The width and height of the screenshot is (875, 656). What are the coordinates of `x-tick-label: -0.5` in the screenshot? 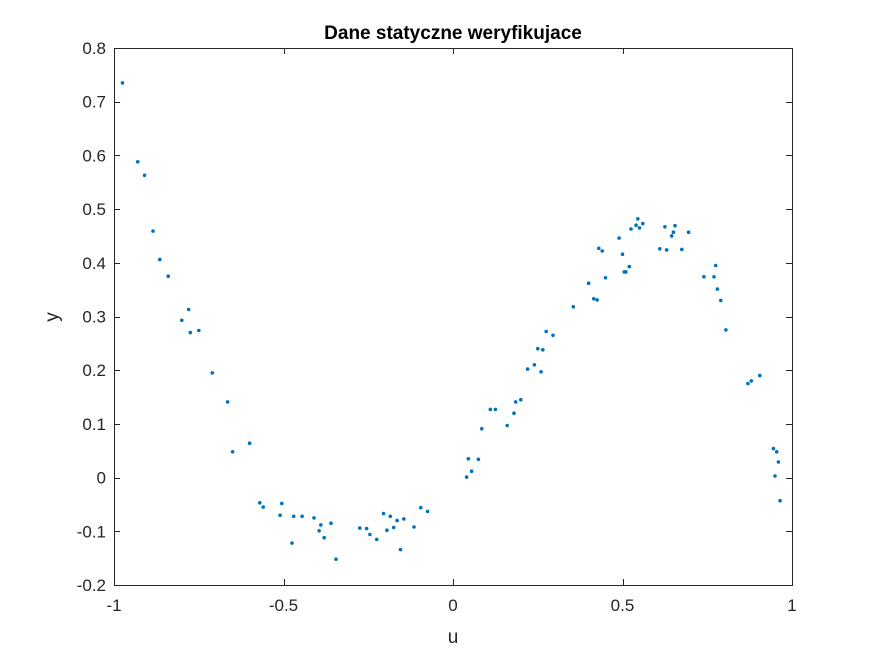 It's located at (283, 605).